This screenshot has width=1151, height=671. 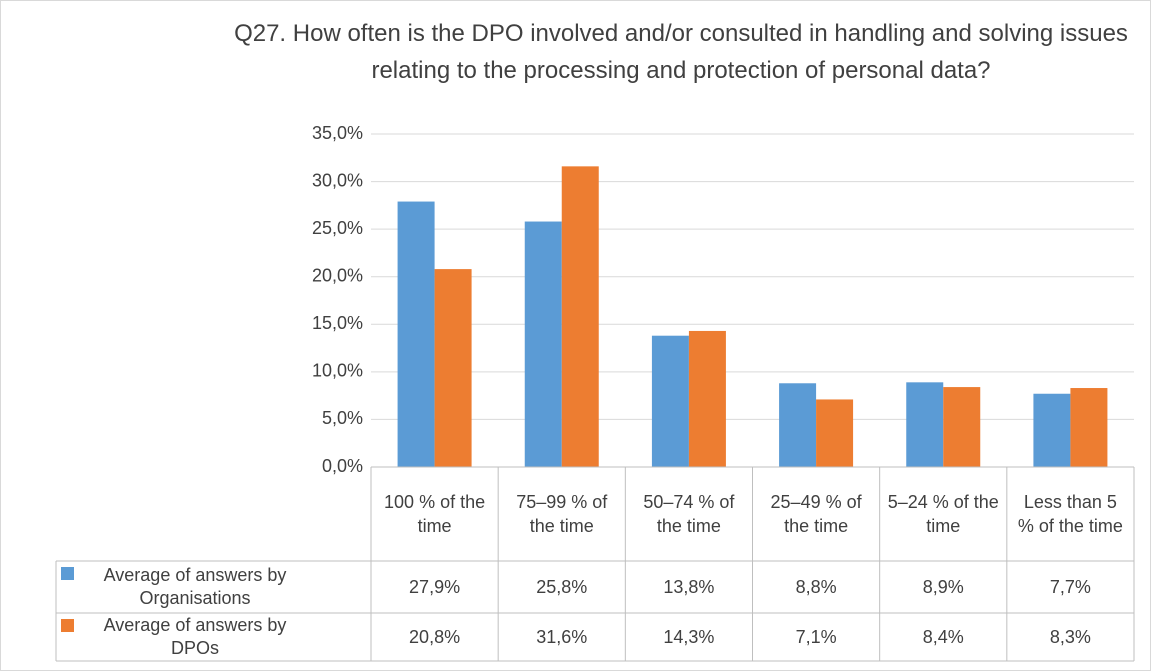 I want to click on legend-entry: Average of answers by DPOs, so click(x=211, y=637).